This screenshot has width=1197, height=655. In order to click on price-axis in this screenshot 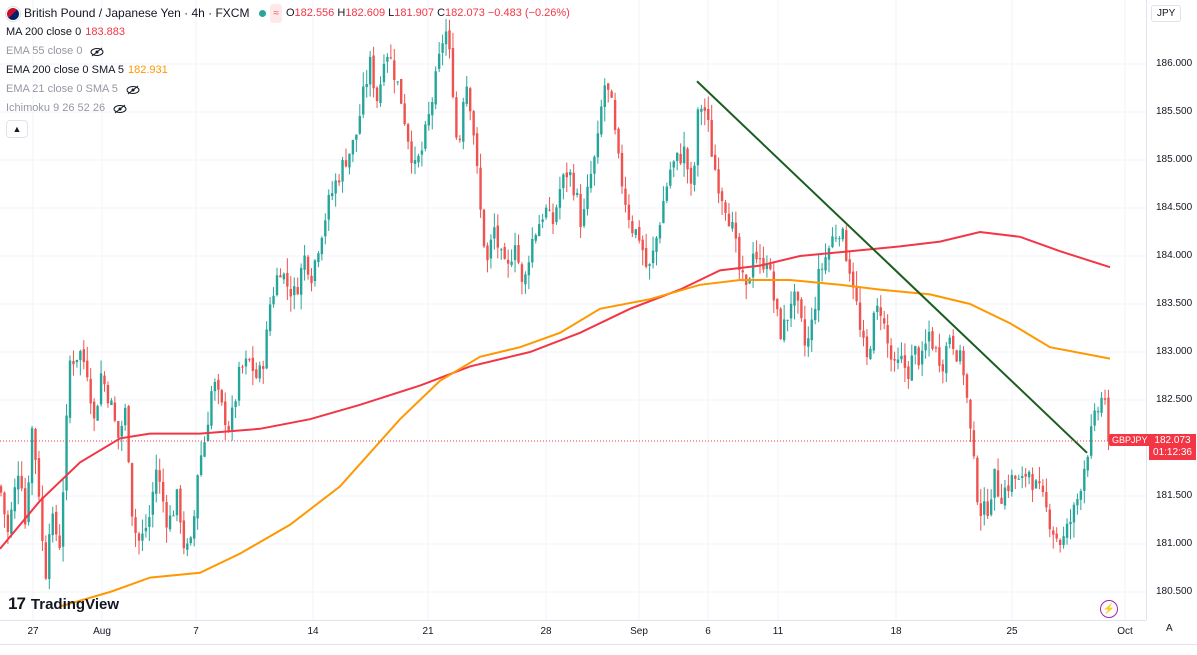, I will do `click(1171, 310)`.